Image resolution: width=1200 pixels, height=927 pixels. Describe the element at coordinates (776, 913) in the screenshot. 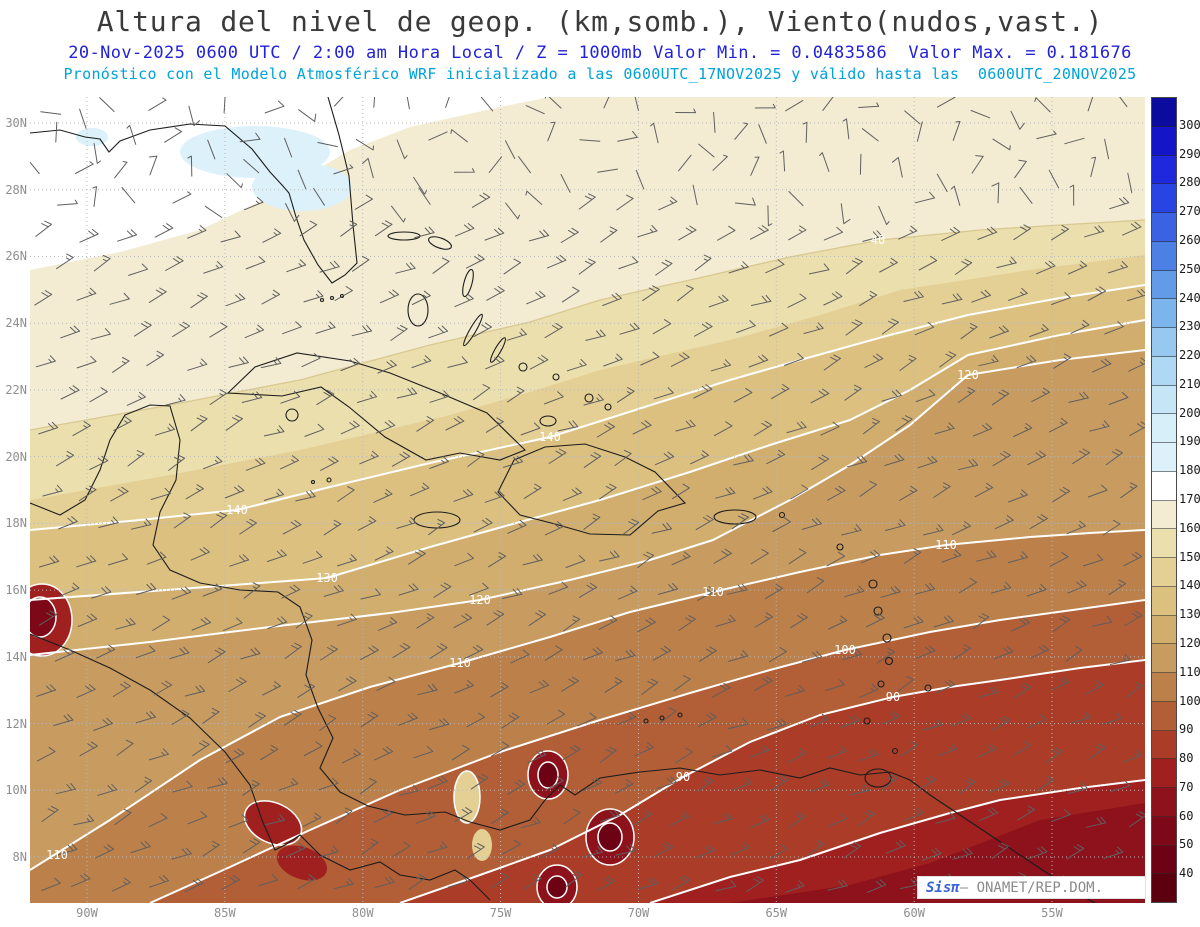

I see `lon-tick-label: 65W` at that location.